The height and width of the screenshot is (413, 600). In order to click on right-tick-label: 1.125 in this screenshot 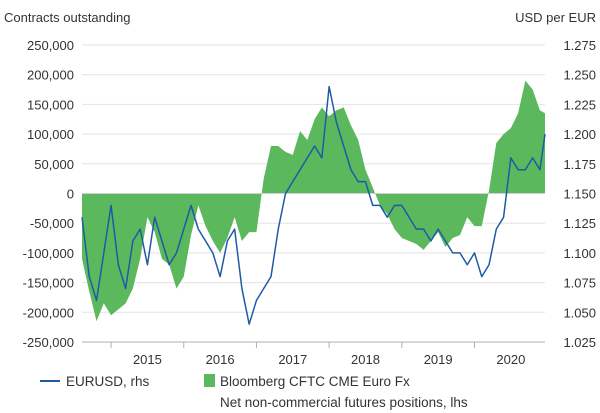, I will do `click(579, 223)`.